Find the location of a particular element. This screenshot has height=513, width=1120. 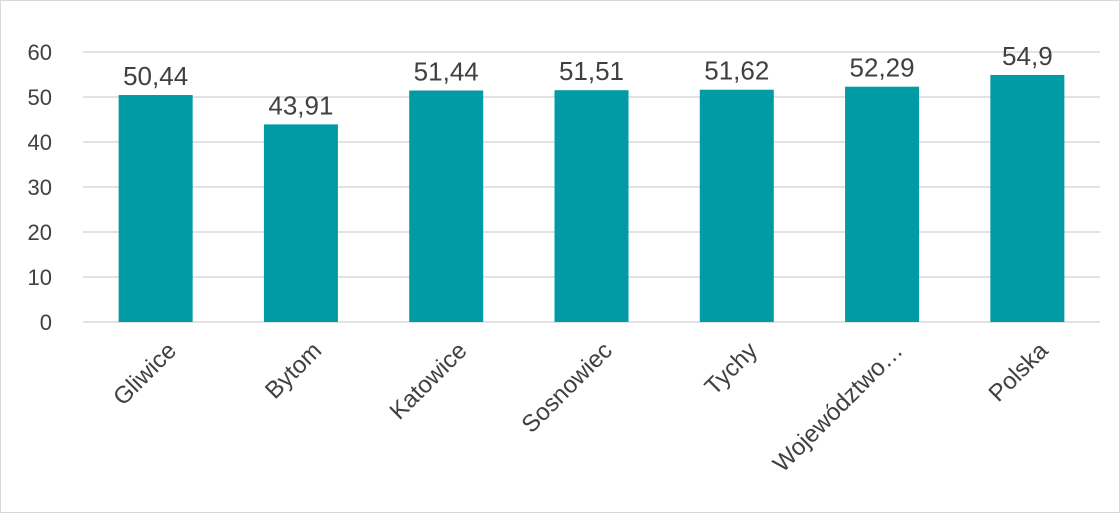

category-label: Sosnowiec is located at coordinates (567, 387).